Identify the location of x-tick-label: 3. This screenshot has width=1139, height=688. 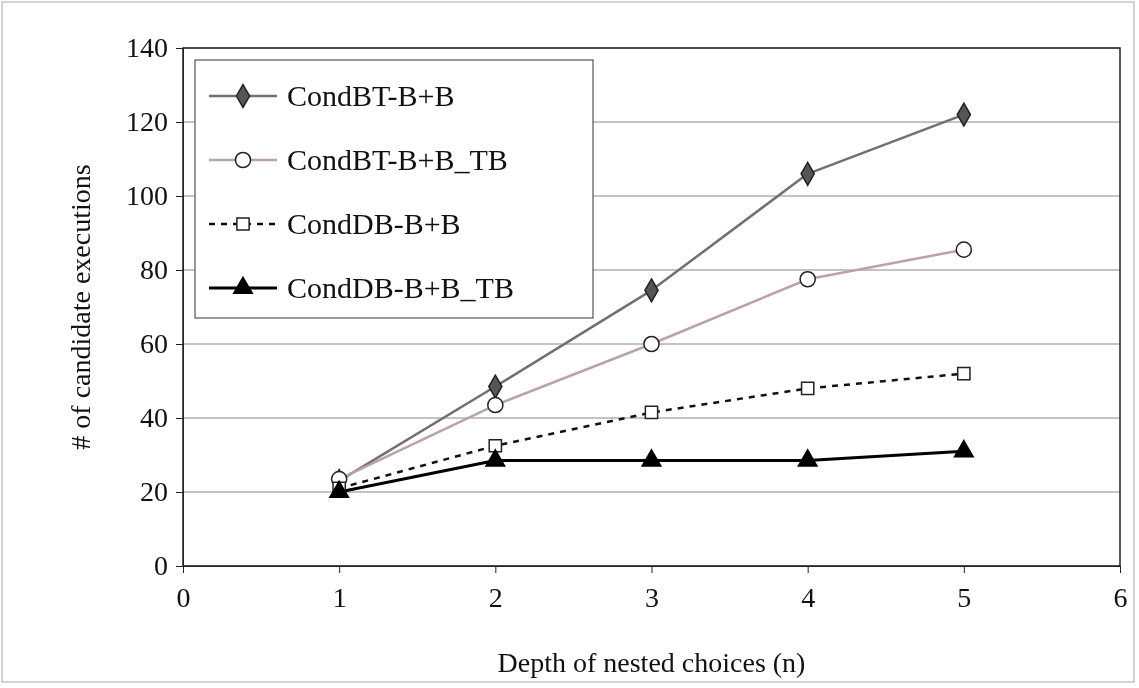
(652, 597).